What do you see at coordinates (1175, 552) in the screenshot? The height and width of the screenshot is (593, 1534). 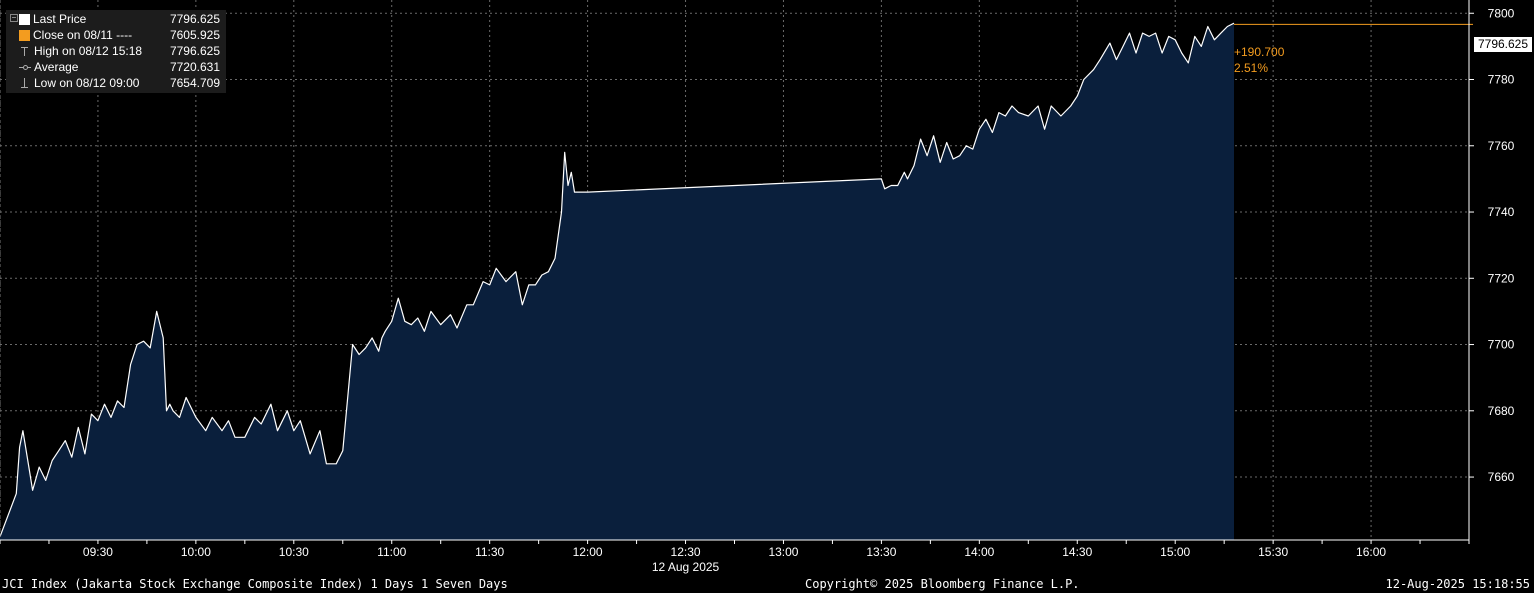 I see `x-tick-label: 15:00` at bounding box center [1175, 552].